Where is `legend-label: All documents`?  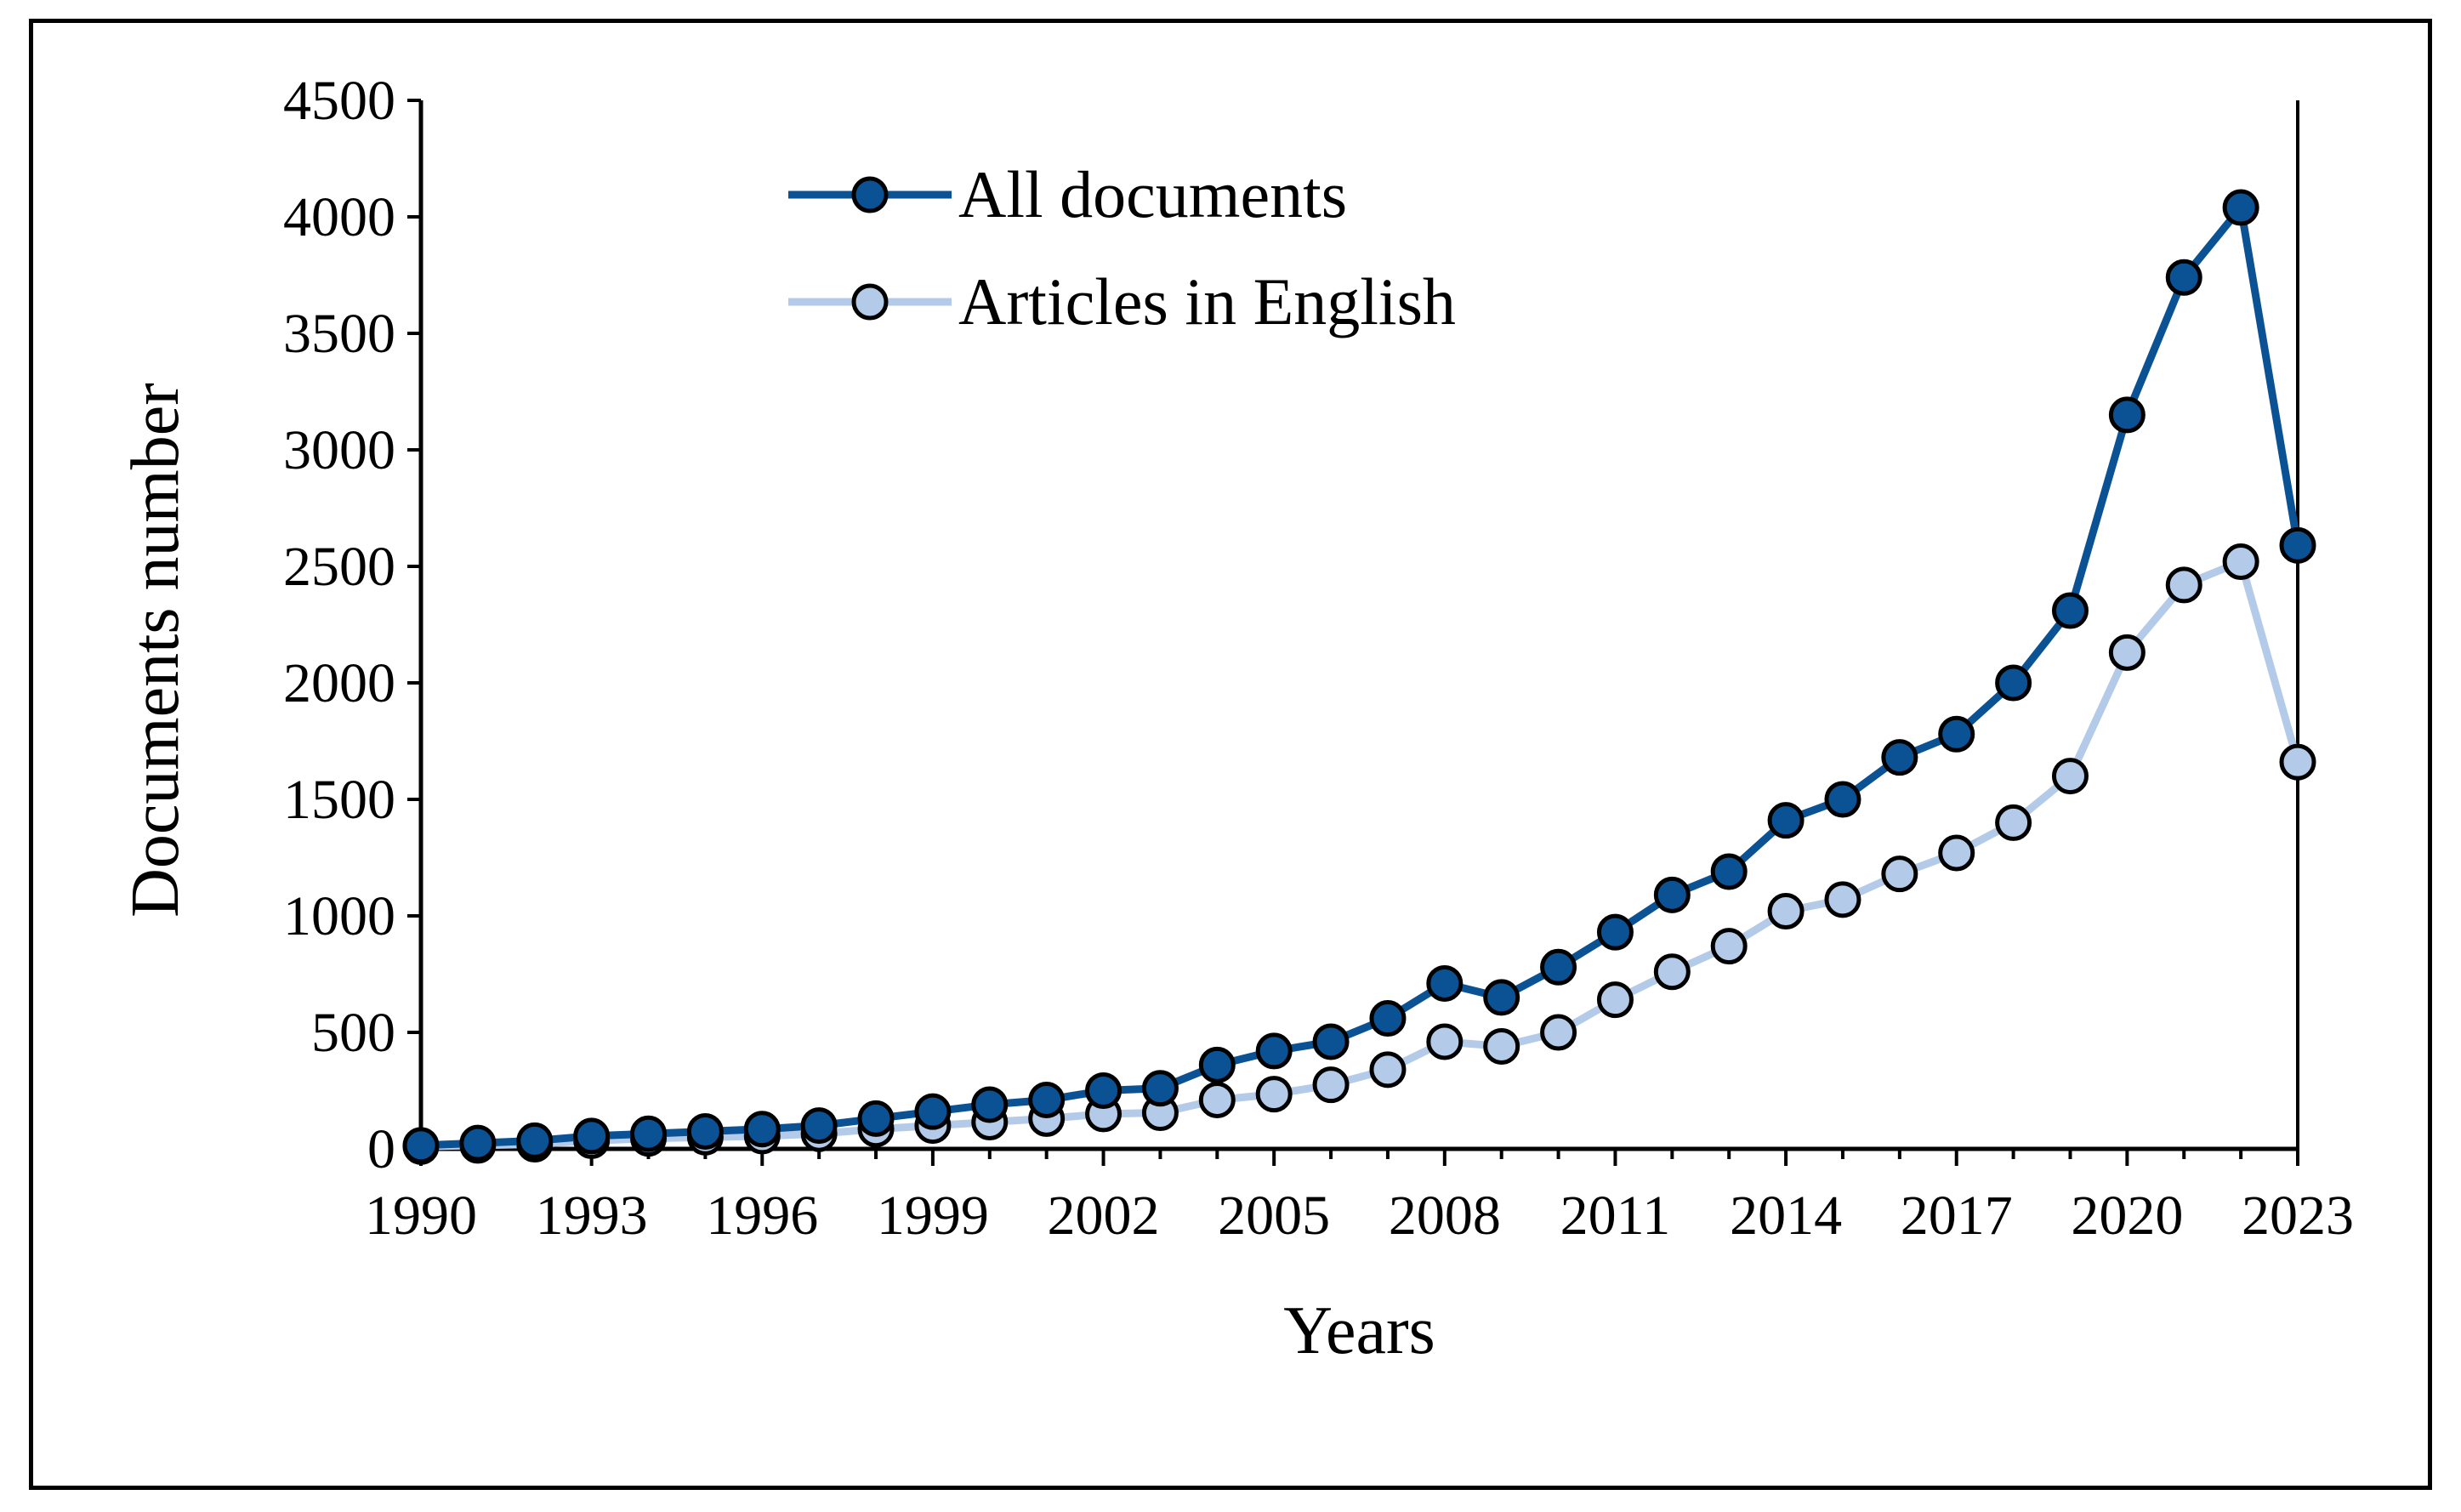
legend-label: All documents is located at coordinates (1152, 194).